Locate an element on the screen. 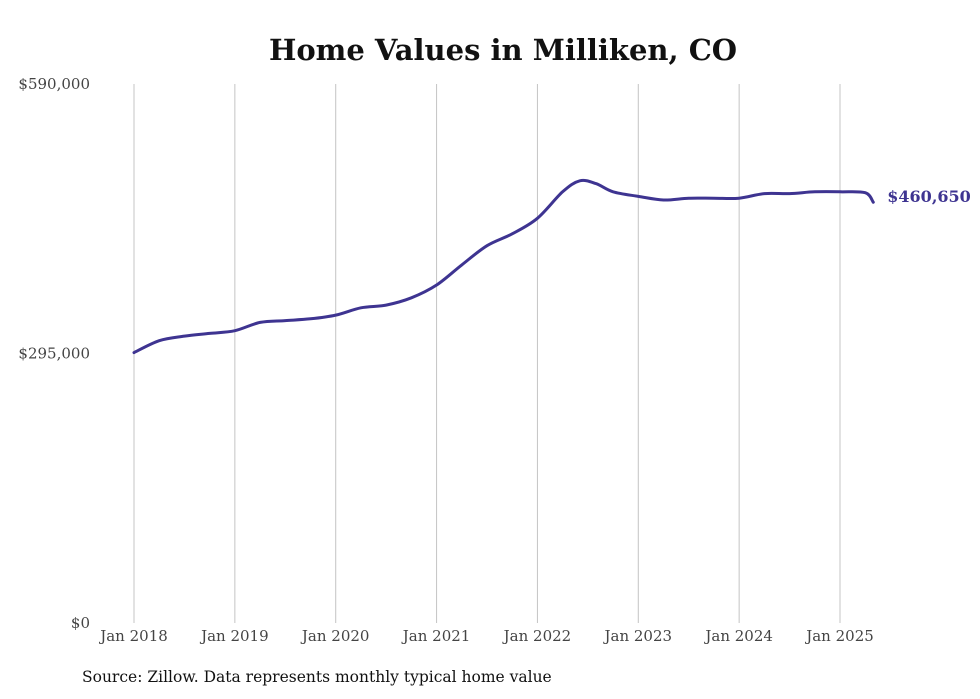 The image size is (980, 699). y-tick-label: $0 is located at coordinates (80, 623).